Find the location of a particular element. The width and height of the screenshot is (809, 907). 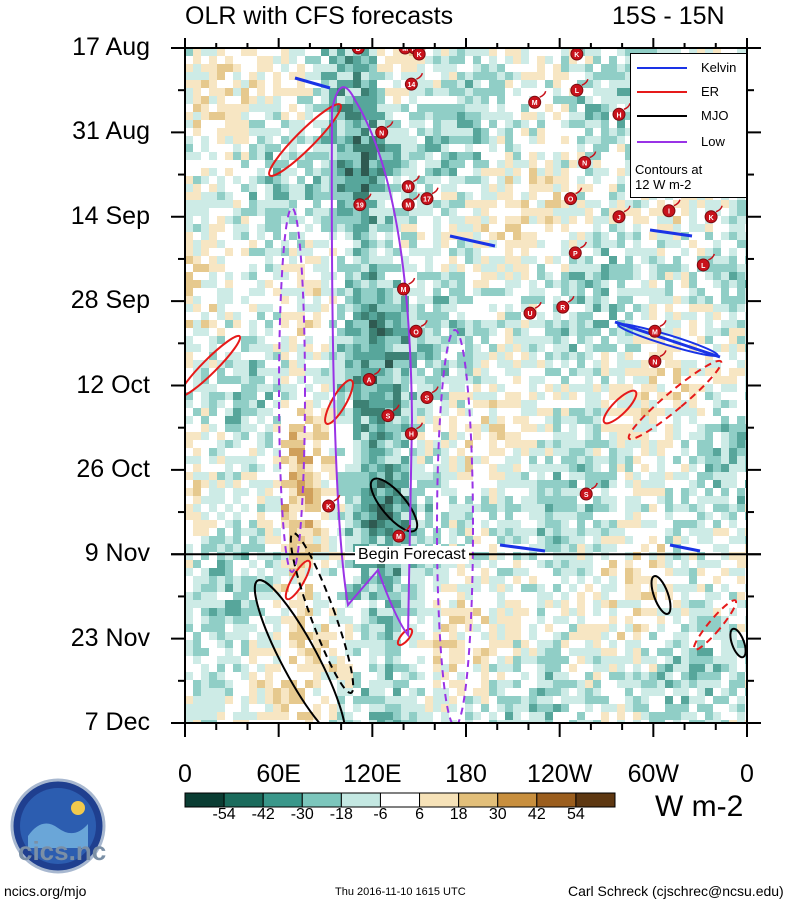

storm-tail is located at coordinates (571, 299).